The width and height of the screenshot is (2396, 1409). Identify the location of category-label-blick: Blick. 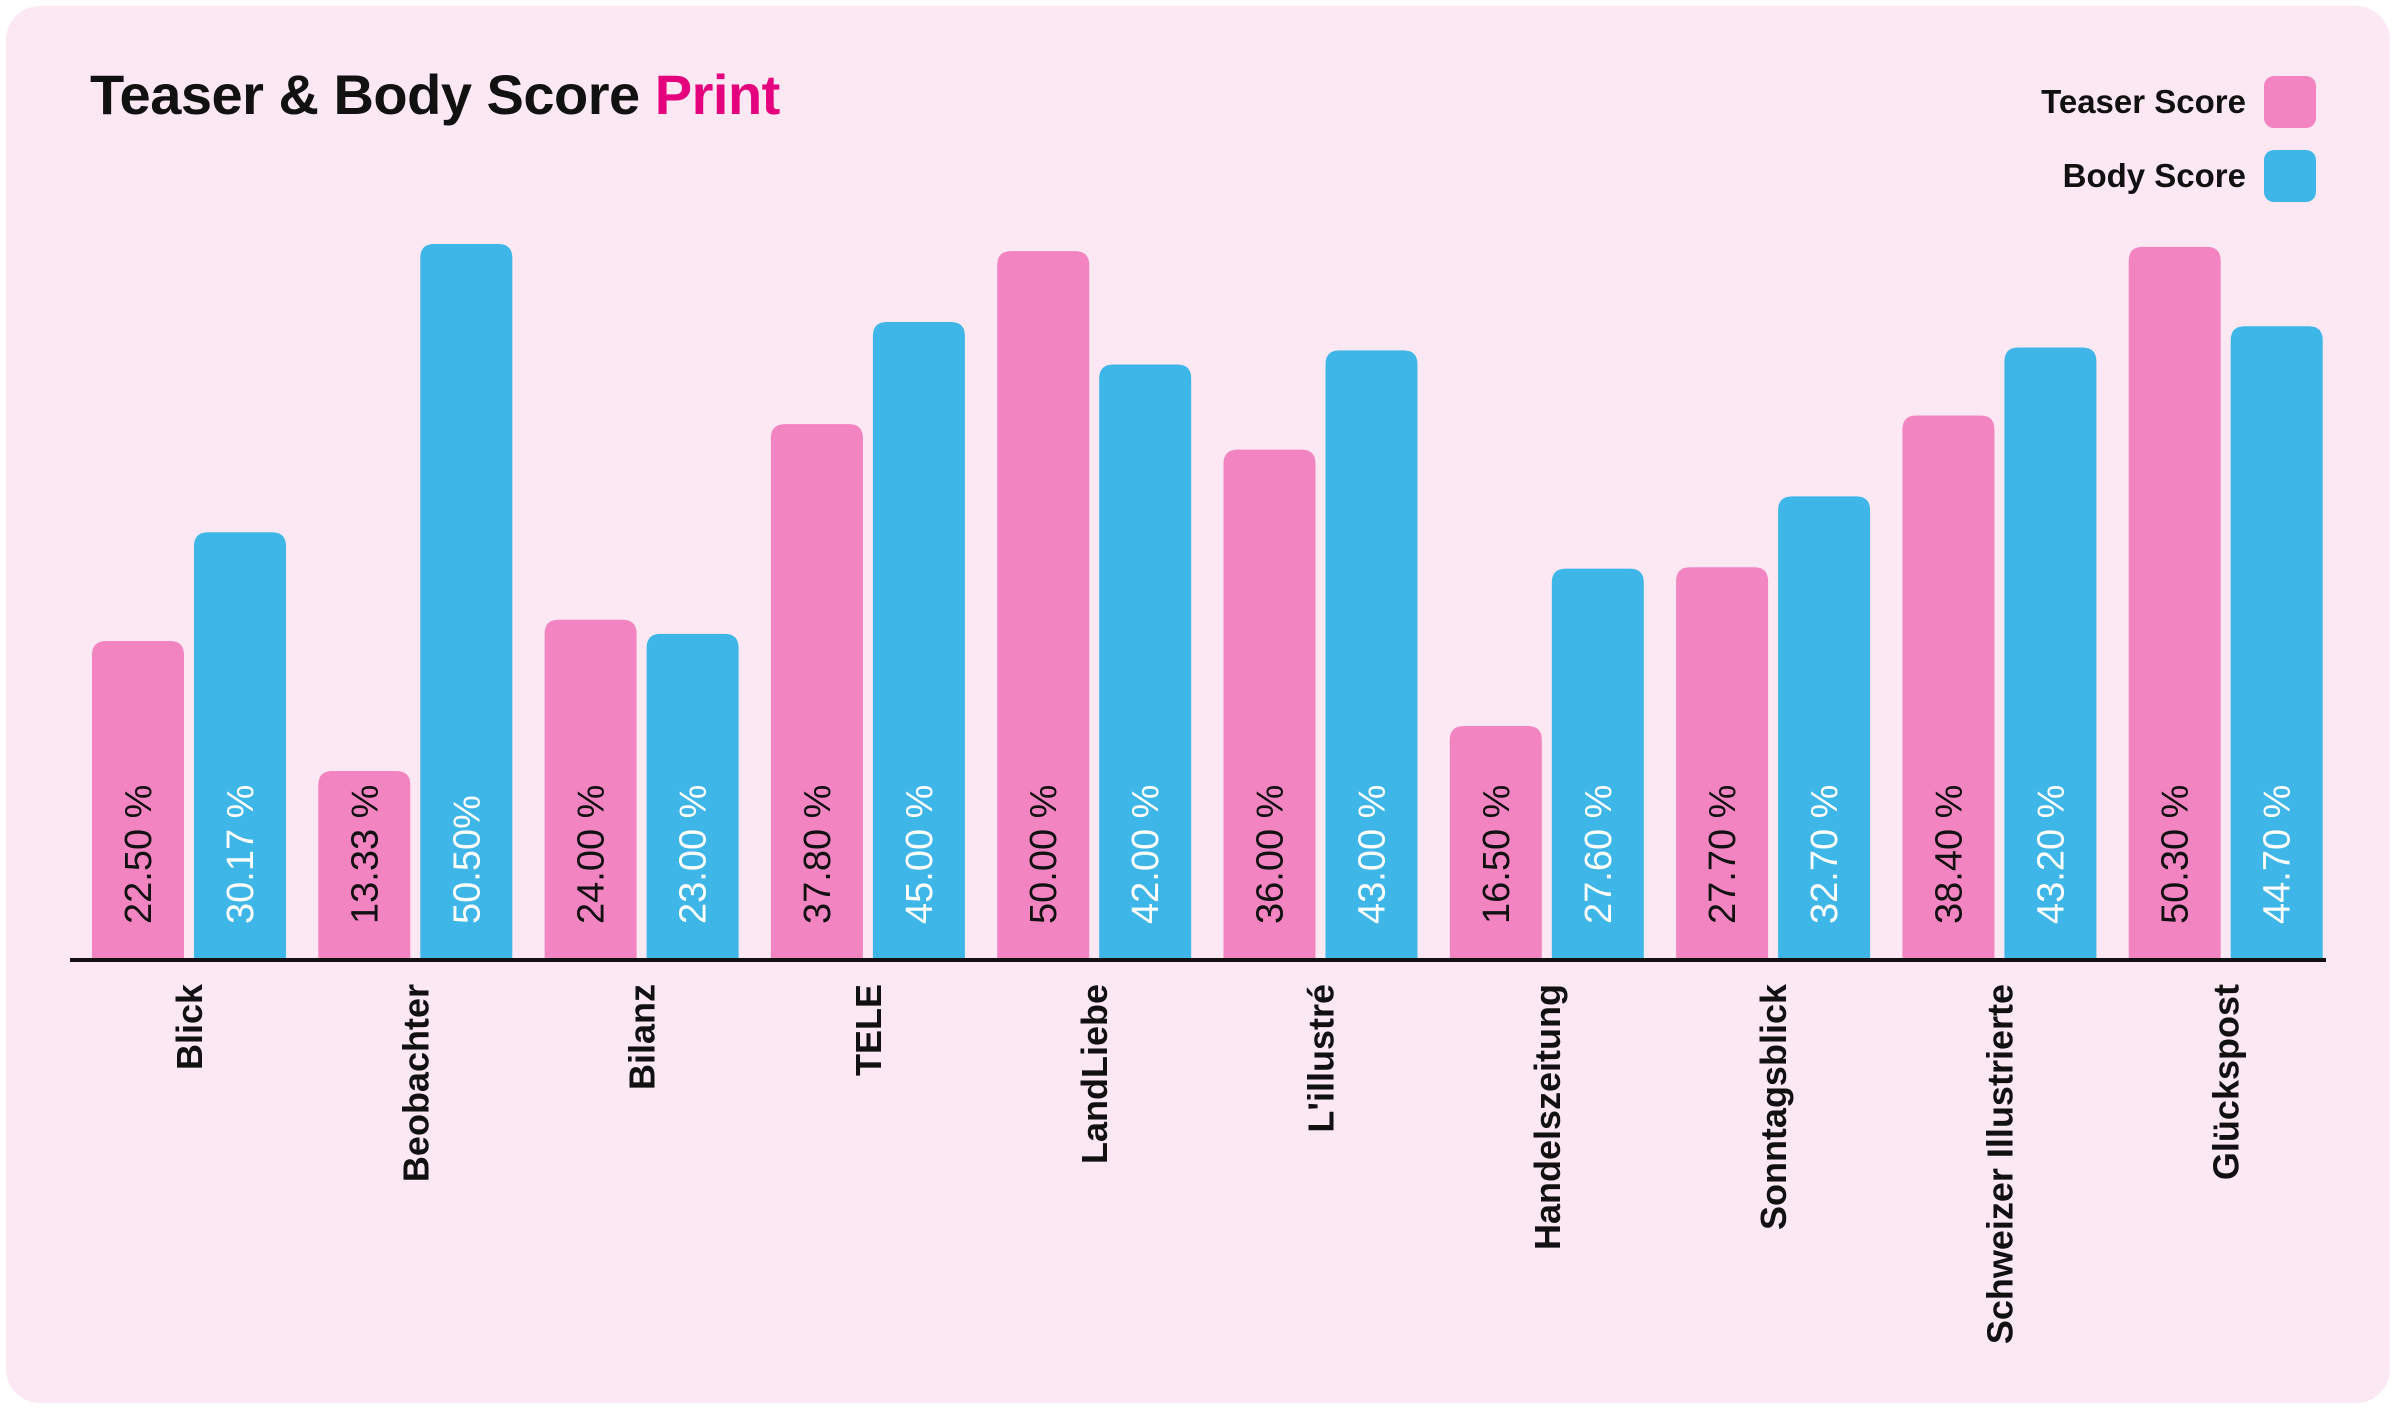
(189, 1026).